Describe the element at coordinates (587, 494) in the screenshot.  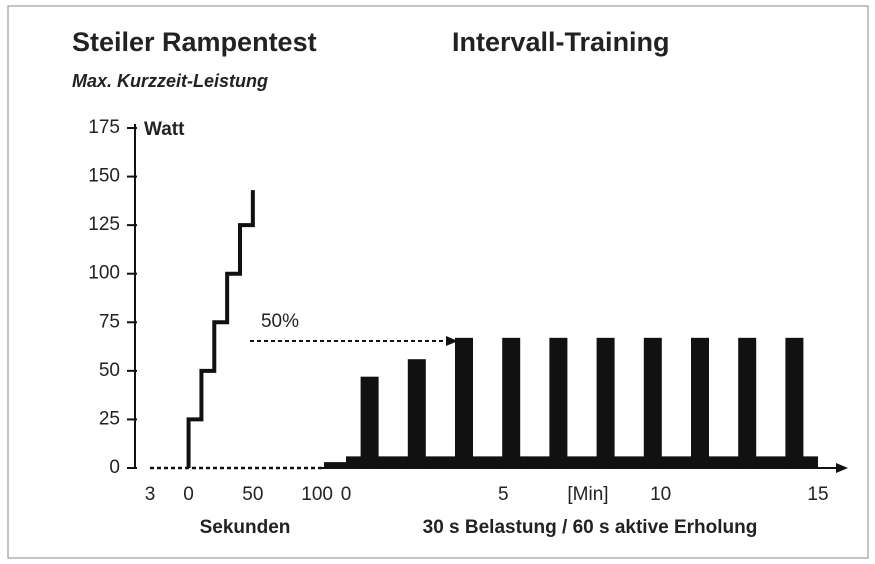
I see `x-unit-label: [Min]` at that location.